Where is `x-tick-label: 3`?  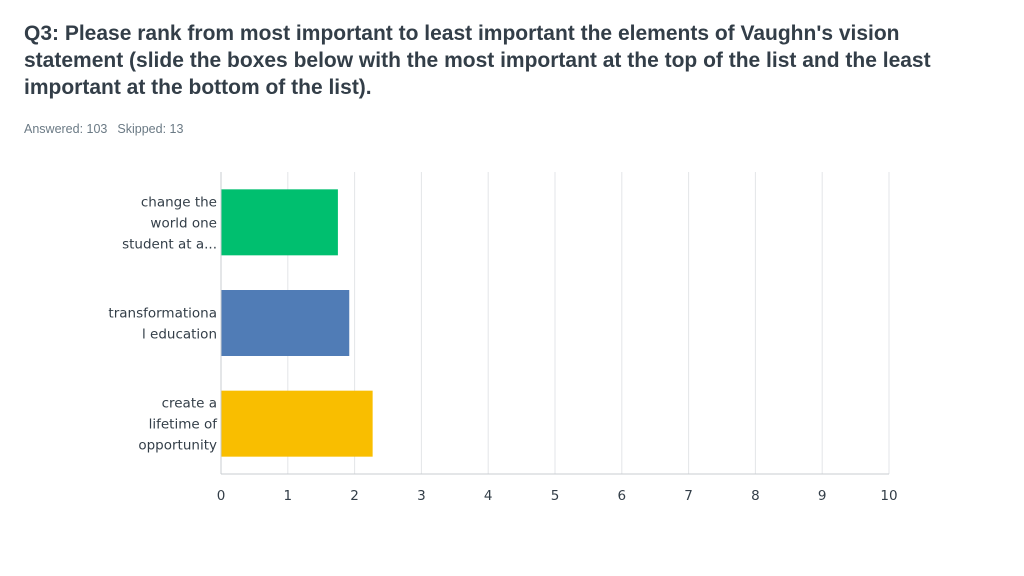
x-tick-label: 3 is located at coordinates (421, 496).